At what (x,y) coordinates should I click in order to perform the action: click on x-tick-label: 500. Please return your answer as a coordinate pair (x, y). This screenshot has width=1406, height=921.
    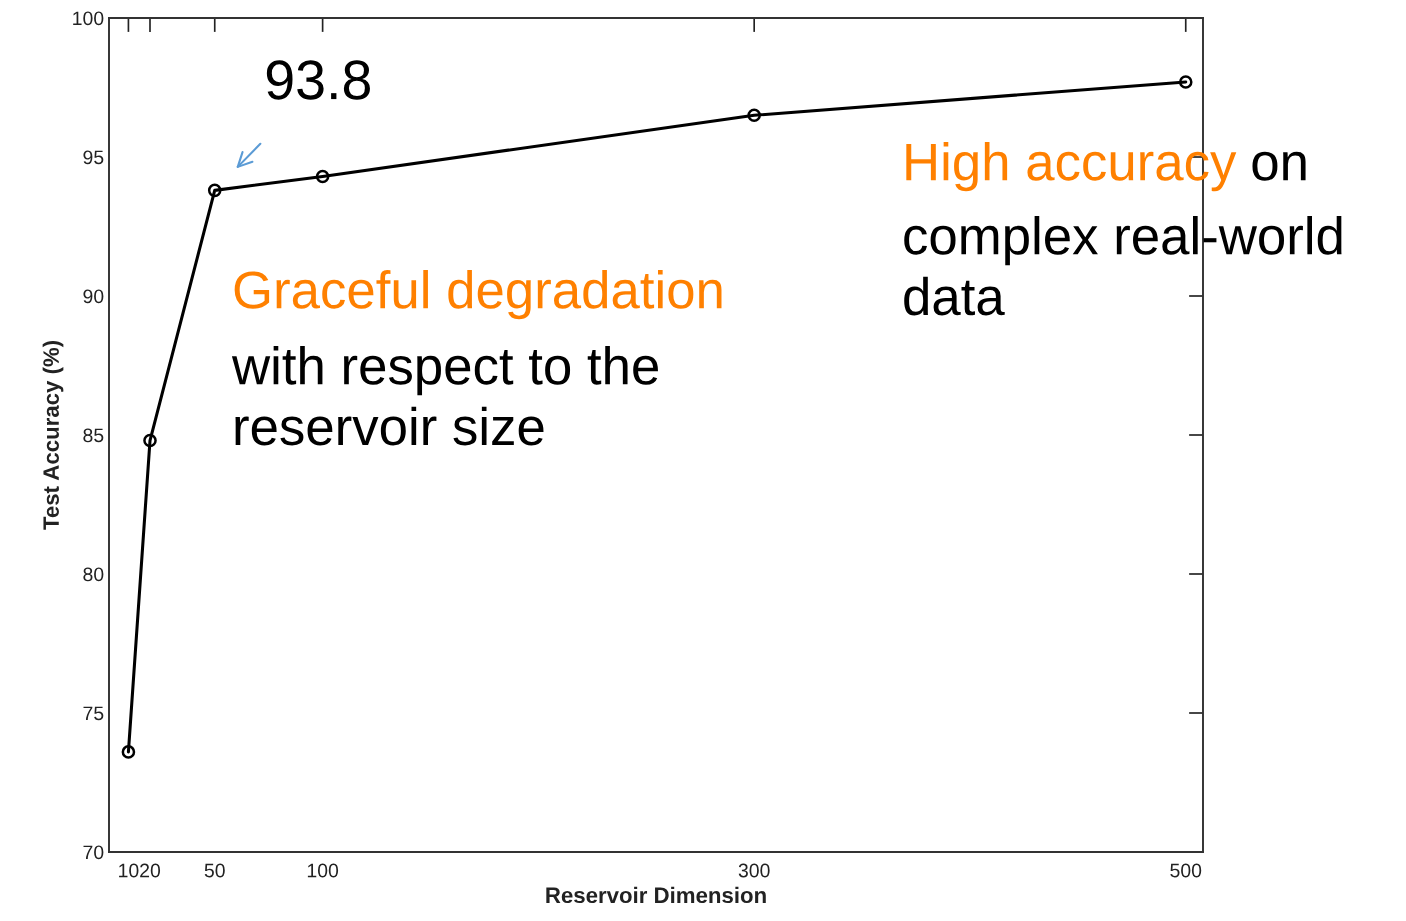
    Looking at the image, I should click on (1186, 870).